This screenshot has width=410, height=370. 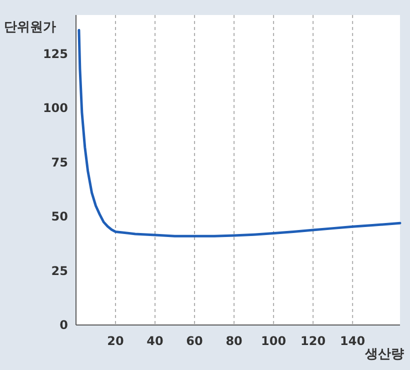 What do you see at coordinates (59, 162) in the screenshot?
I see `y-tick-label: 75` at bounding box center [59, 162].